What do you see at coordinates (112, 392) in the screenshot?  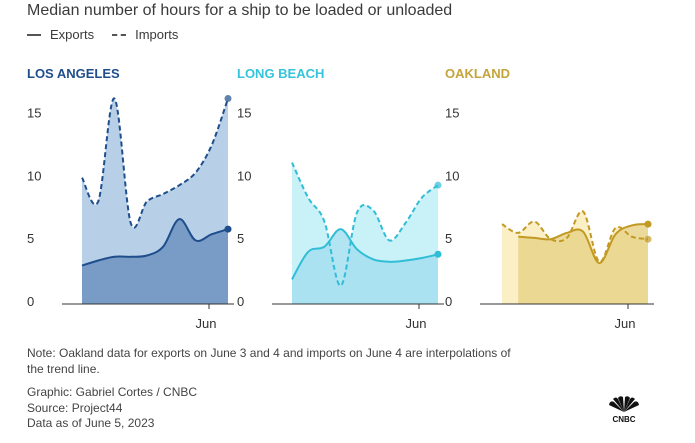 I see `graphic-credit: Graphic: Gabriel Cortes / CNBC` at bounding box center [112, 392].